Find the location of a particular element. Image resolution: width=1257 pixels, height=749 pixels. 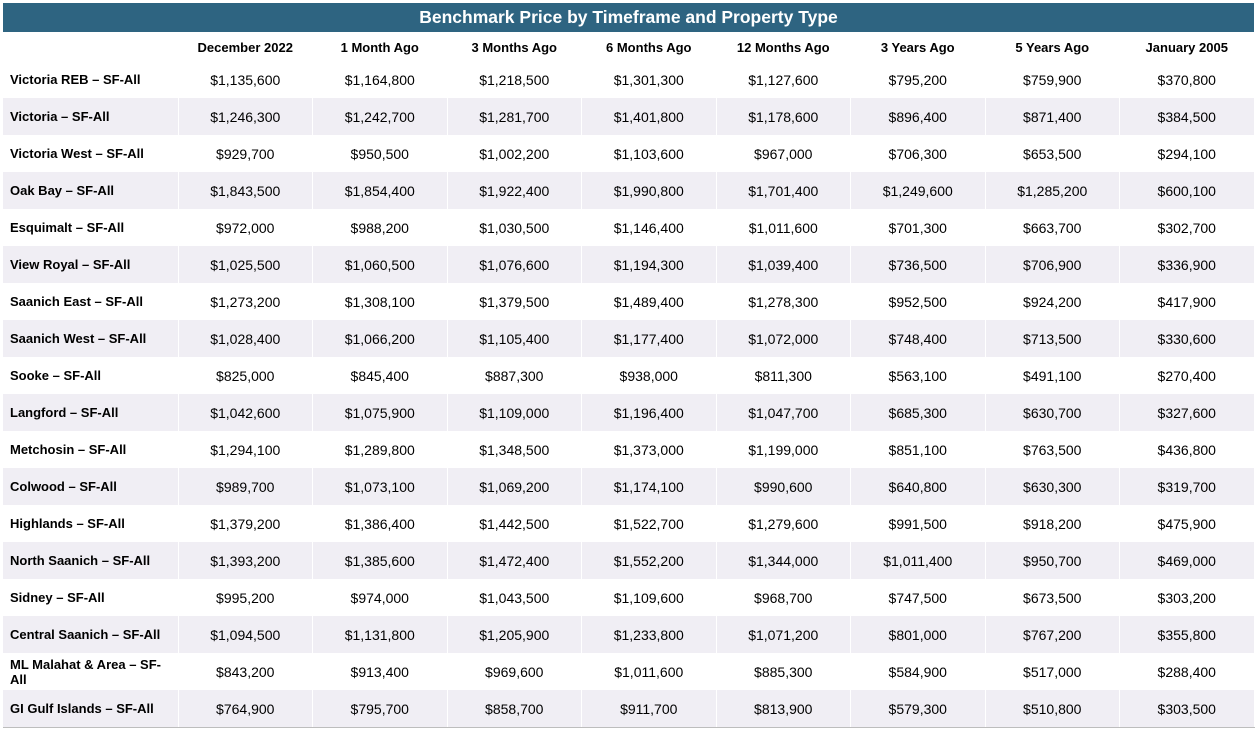

price-cell: $1,042,600 is located at coordinates (245, 412).